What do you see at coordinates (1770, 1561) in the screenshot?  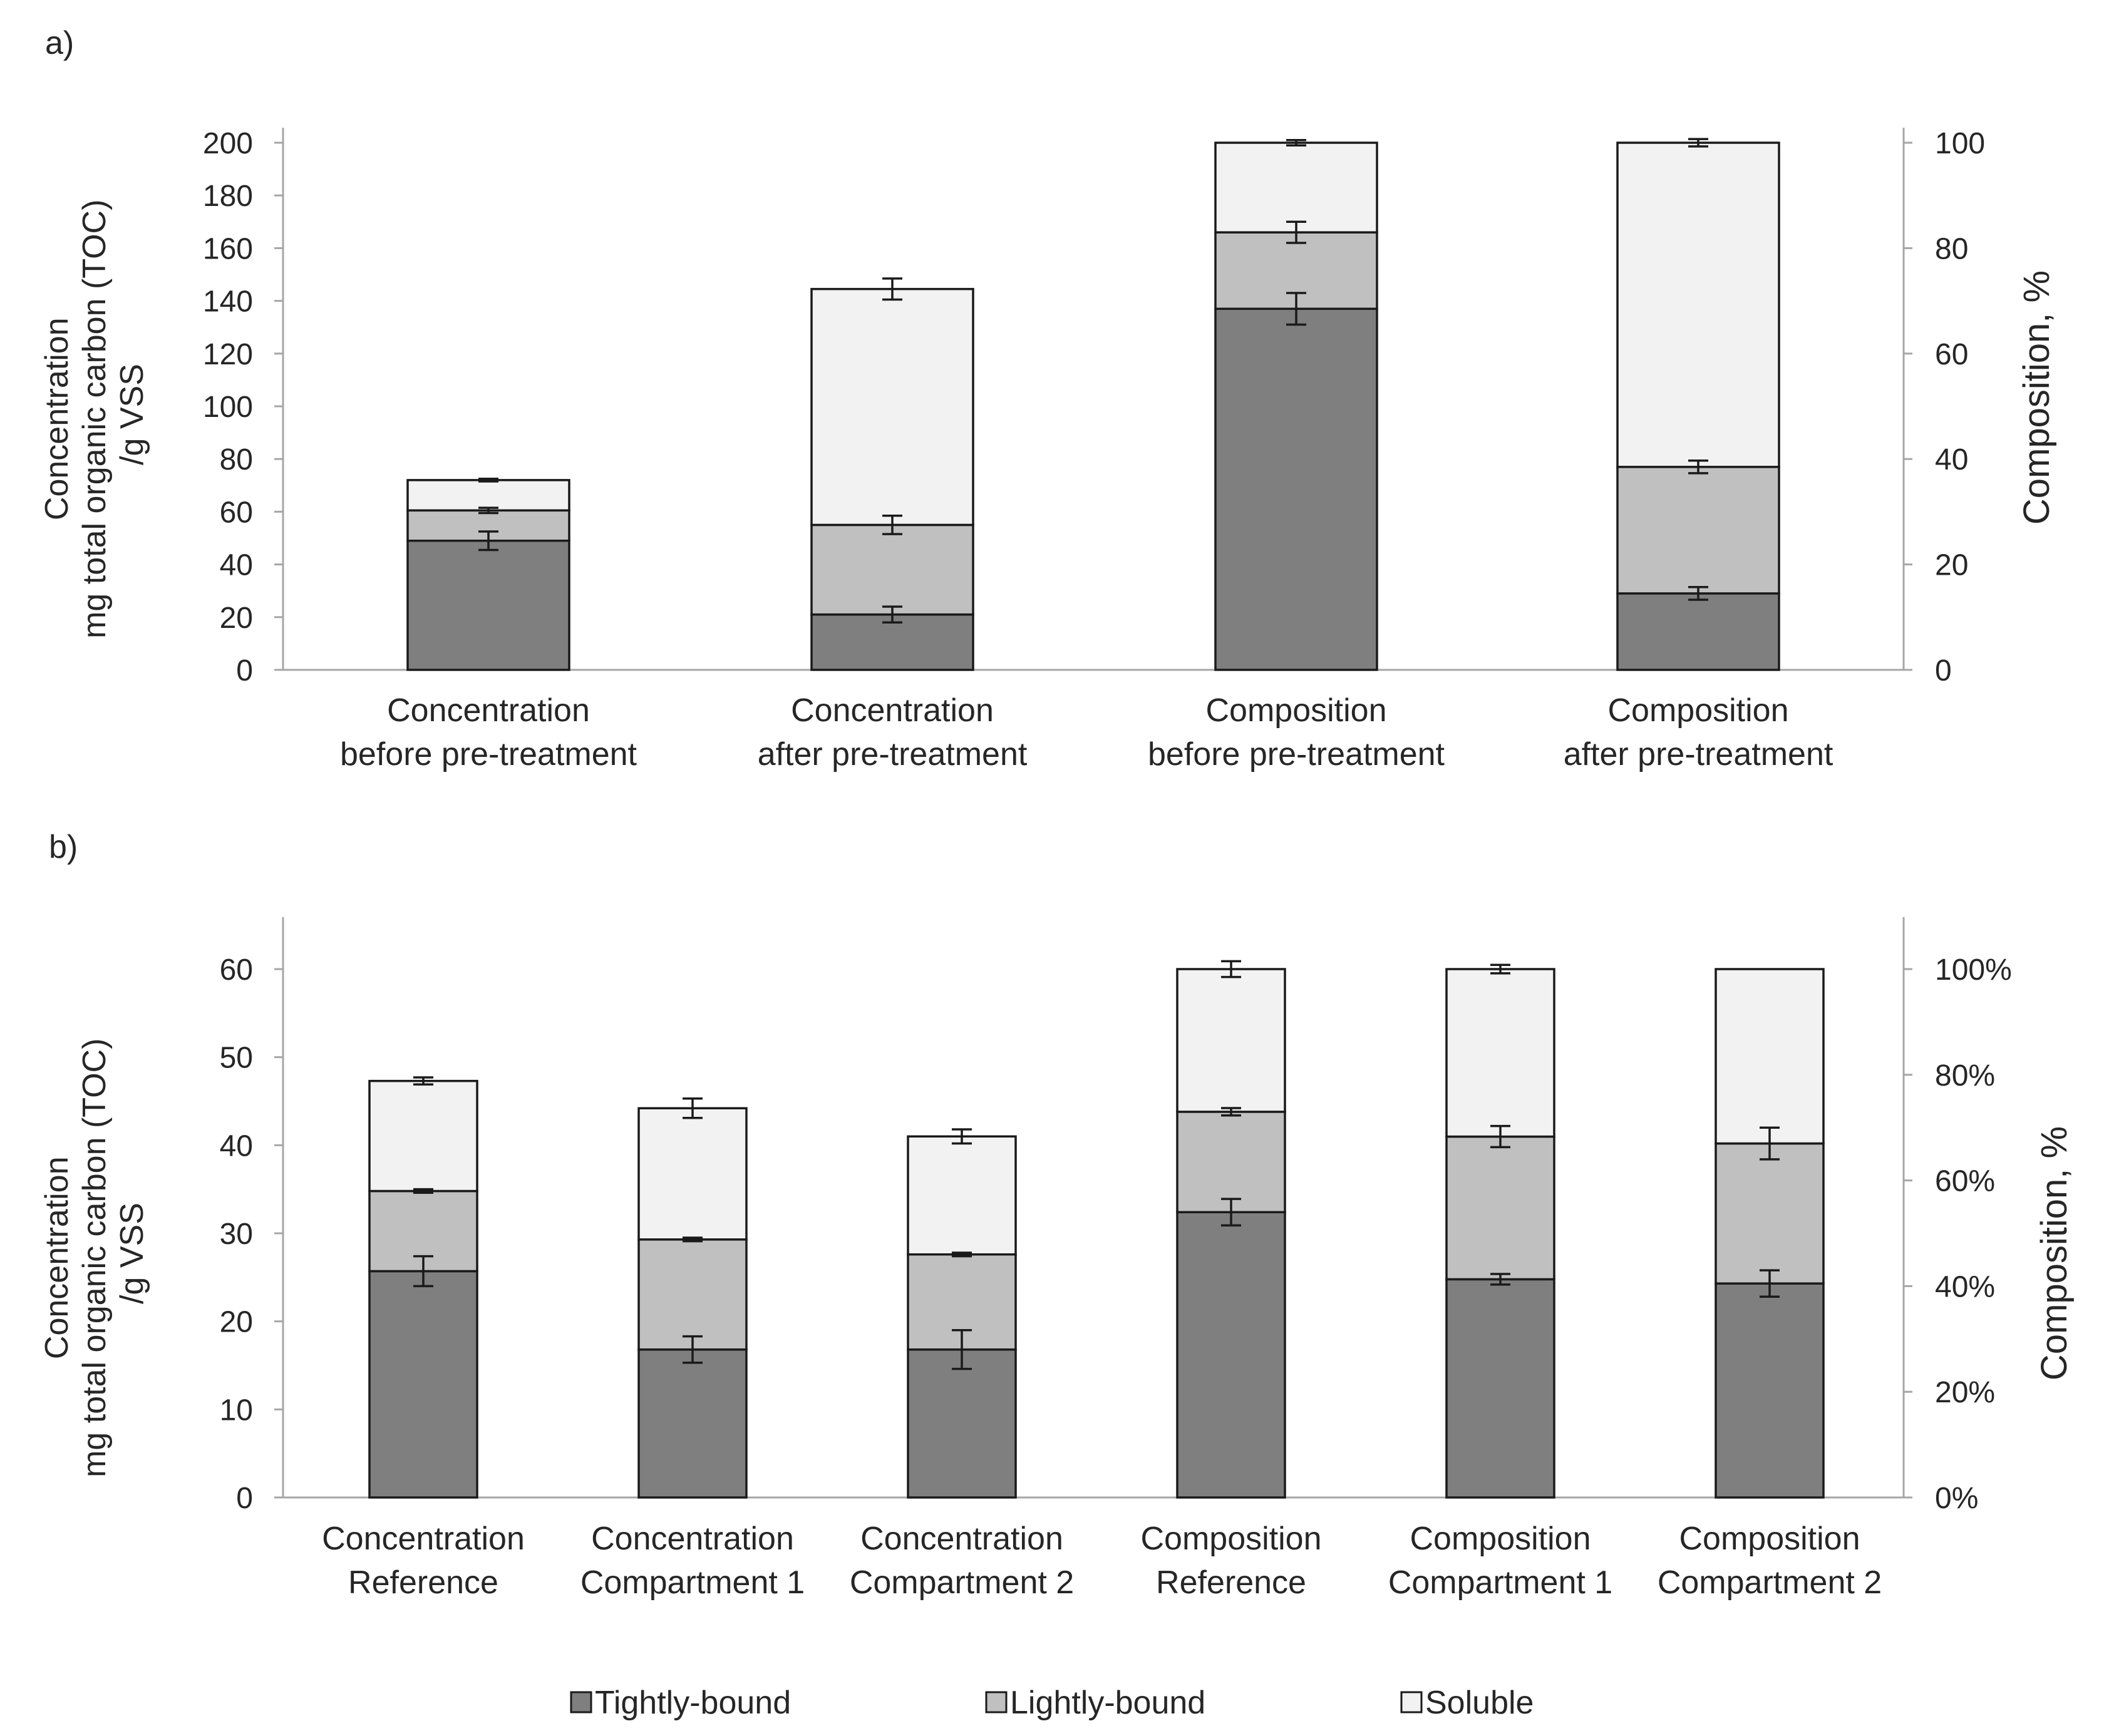 I see `panel-b-category-label: Composition Compartment 2` at bounding box center [1770, 1561].